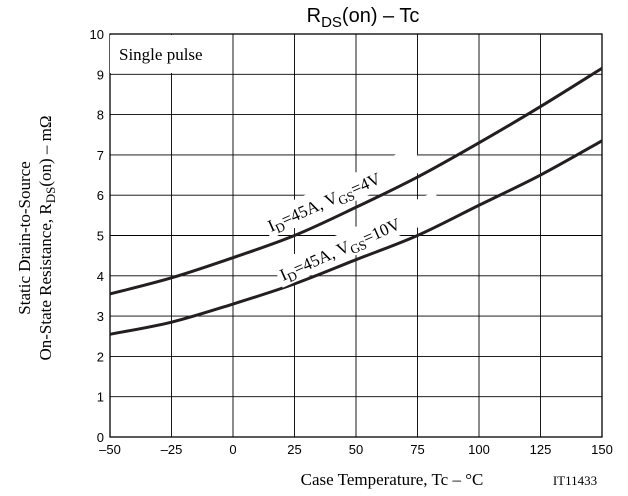 The image size is (628, 496). Describe the element at coordinates (100, 236) in the screenshot. I see `y-tick-label: 5` at that location.